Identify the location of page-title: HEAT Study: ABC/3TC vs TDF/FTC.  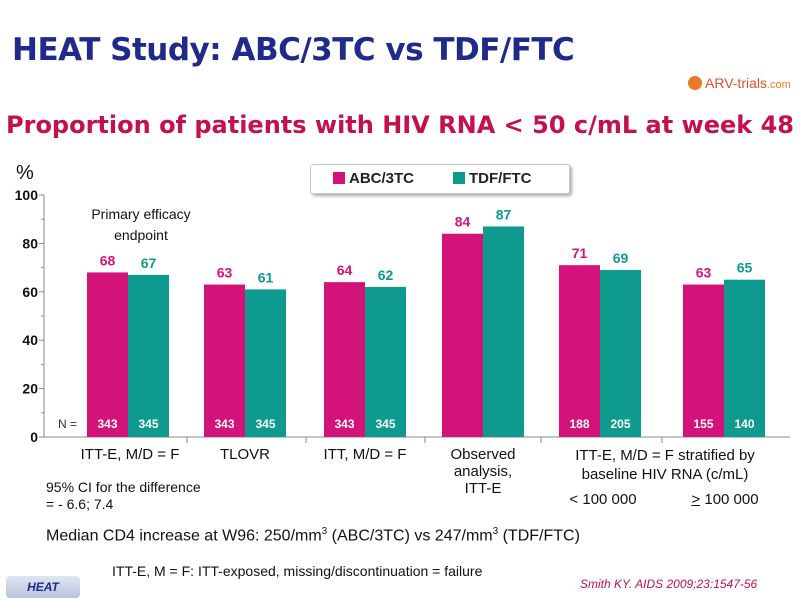
(293, 50).